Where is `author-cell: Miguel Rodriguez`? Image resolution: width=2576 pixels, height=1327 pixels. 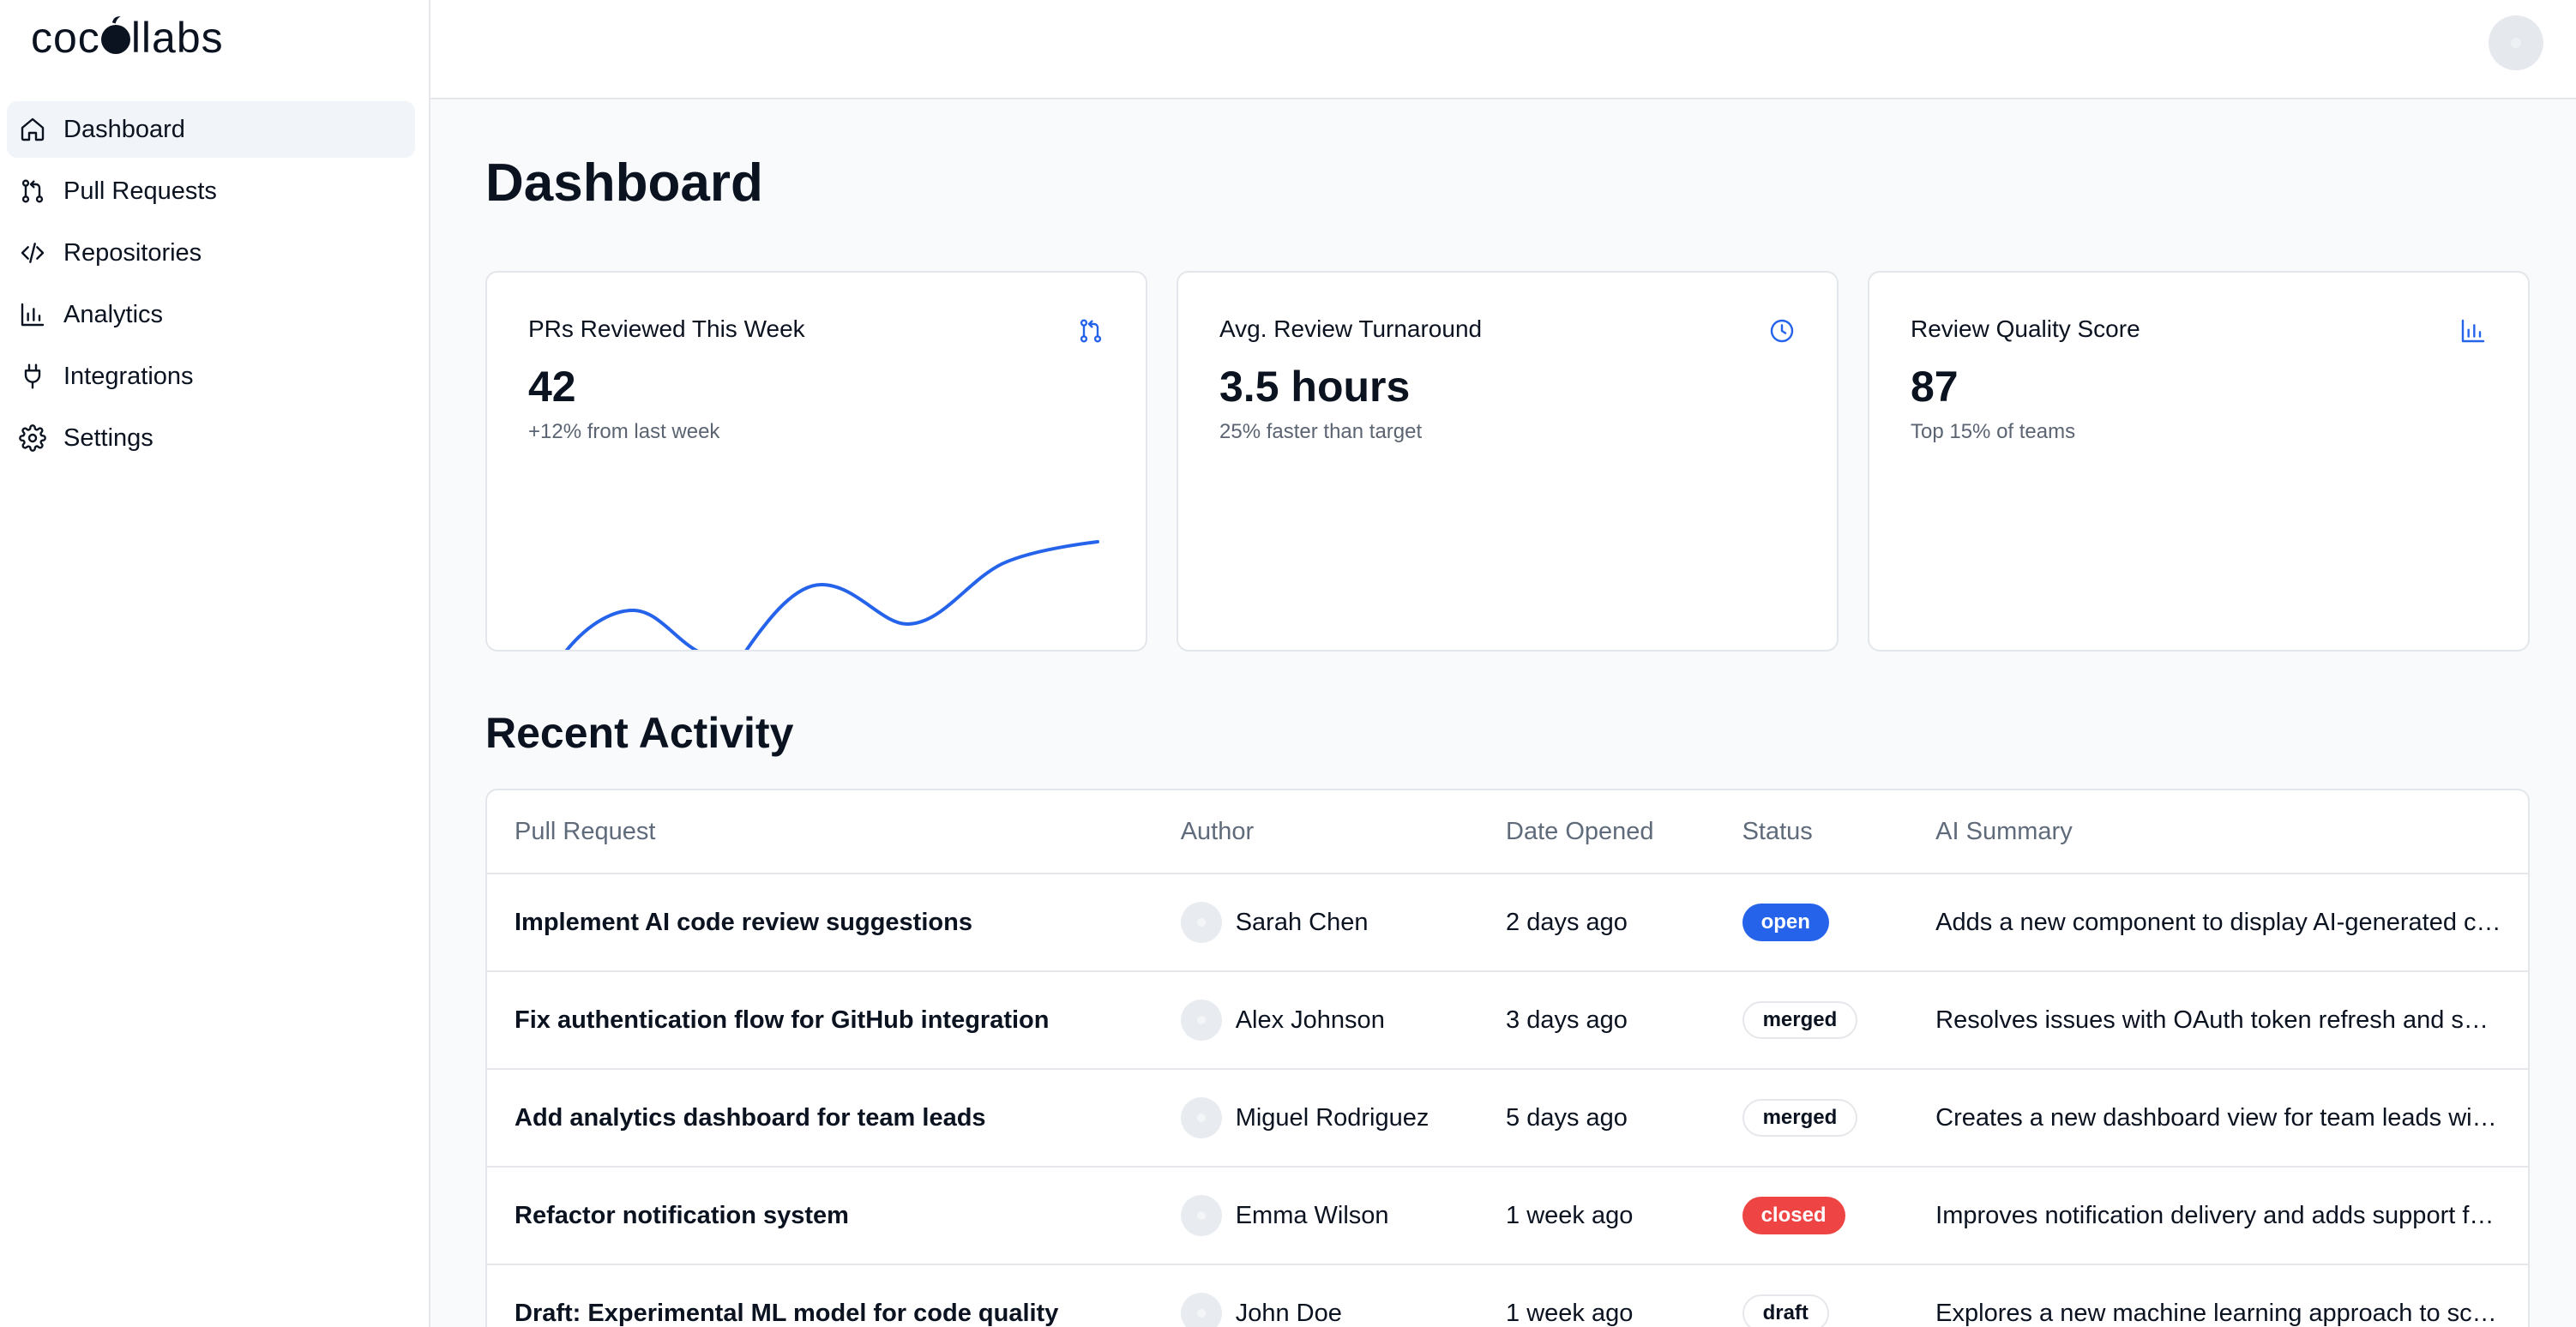
author-cell: Miguel Rodriguez is located at coordinates (1329, 1117).